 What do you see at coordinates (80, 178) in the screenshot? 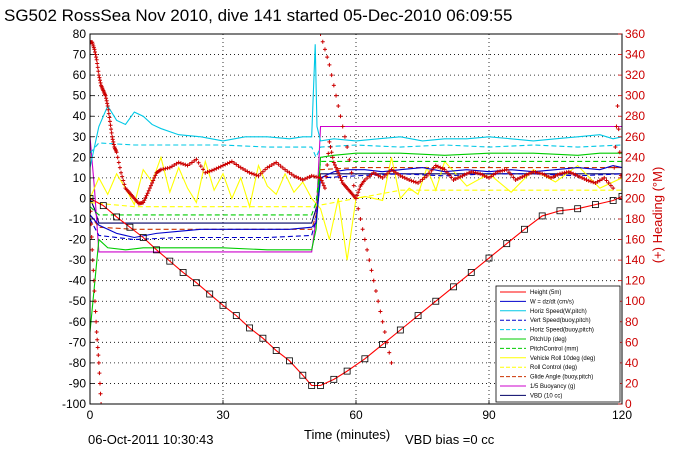
I see `left-tick-label: 10` at bounding box center [80, 178].